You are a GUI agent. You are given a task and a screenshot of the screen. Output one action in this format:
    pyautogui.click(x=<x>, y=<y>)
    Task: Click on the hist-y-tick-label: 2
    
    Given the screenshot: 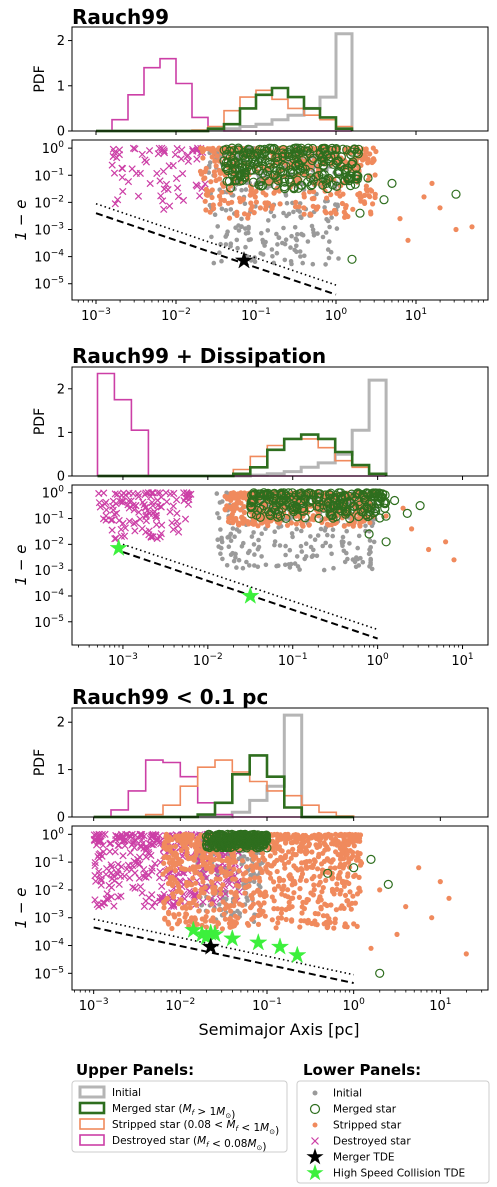 What is the action you would take?
    pyautogui.click(x=61, y=41)
    